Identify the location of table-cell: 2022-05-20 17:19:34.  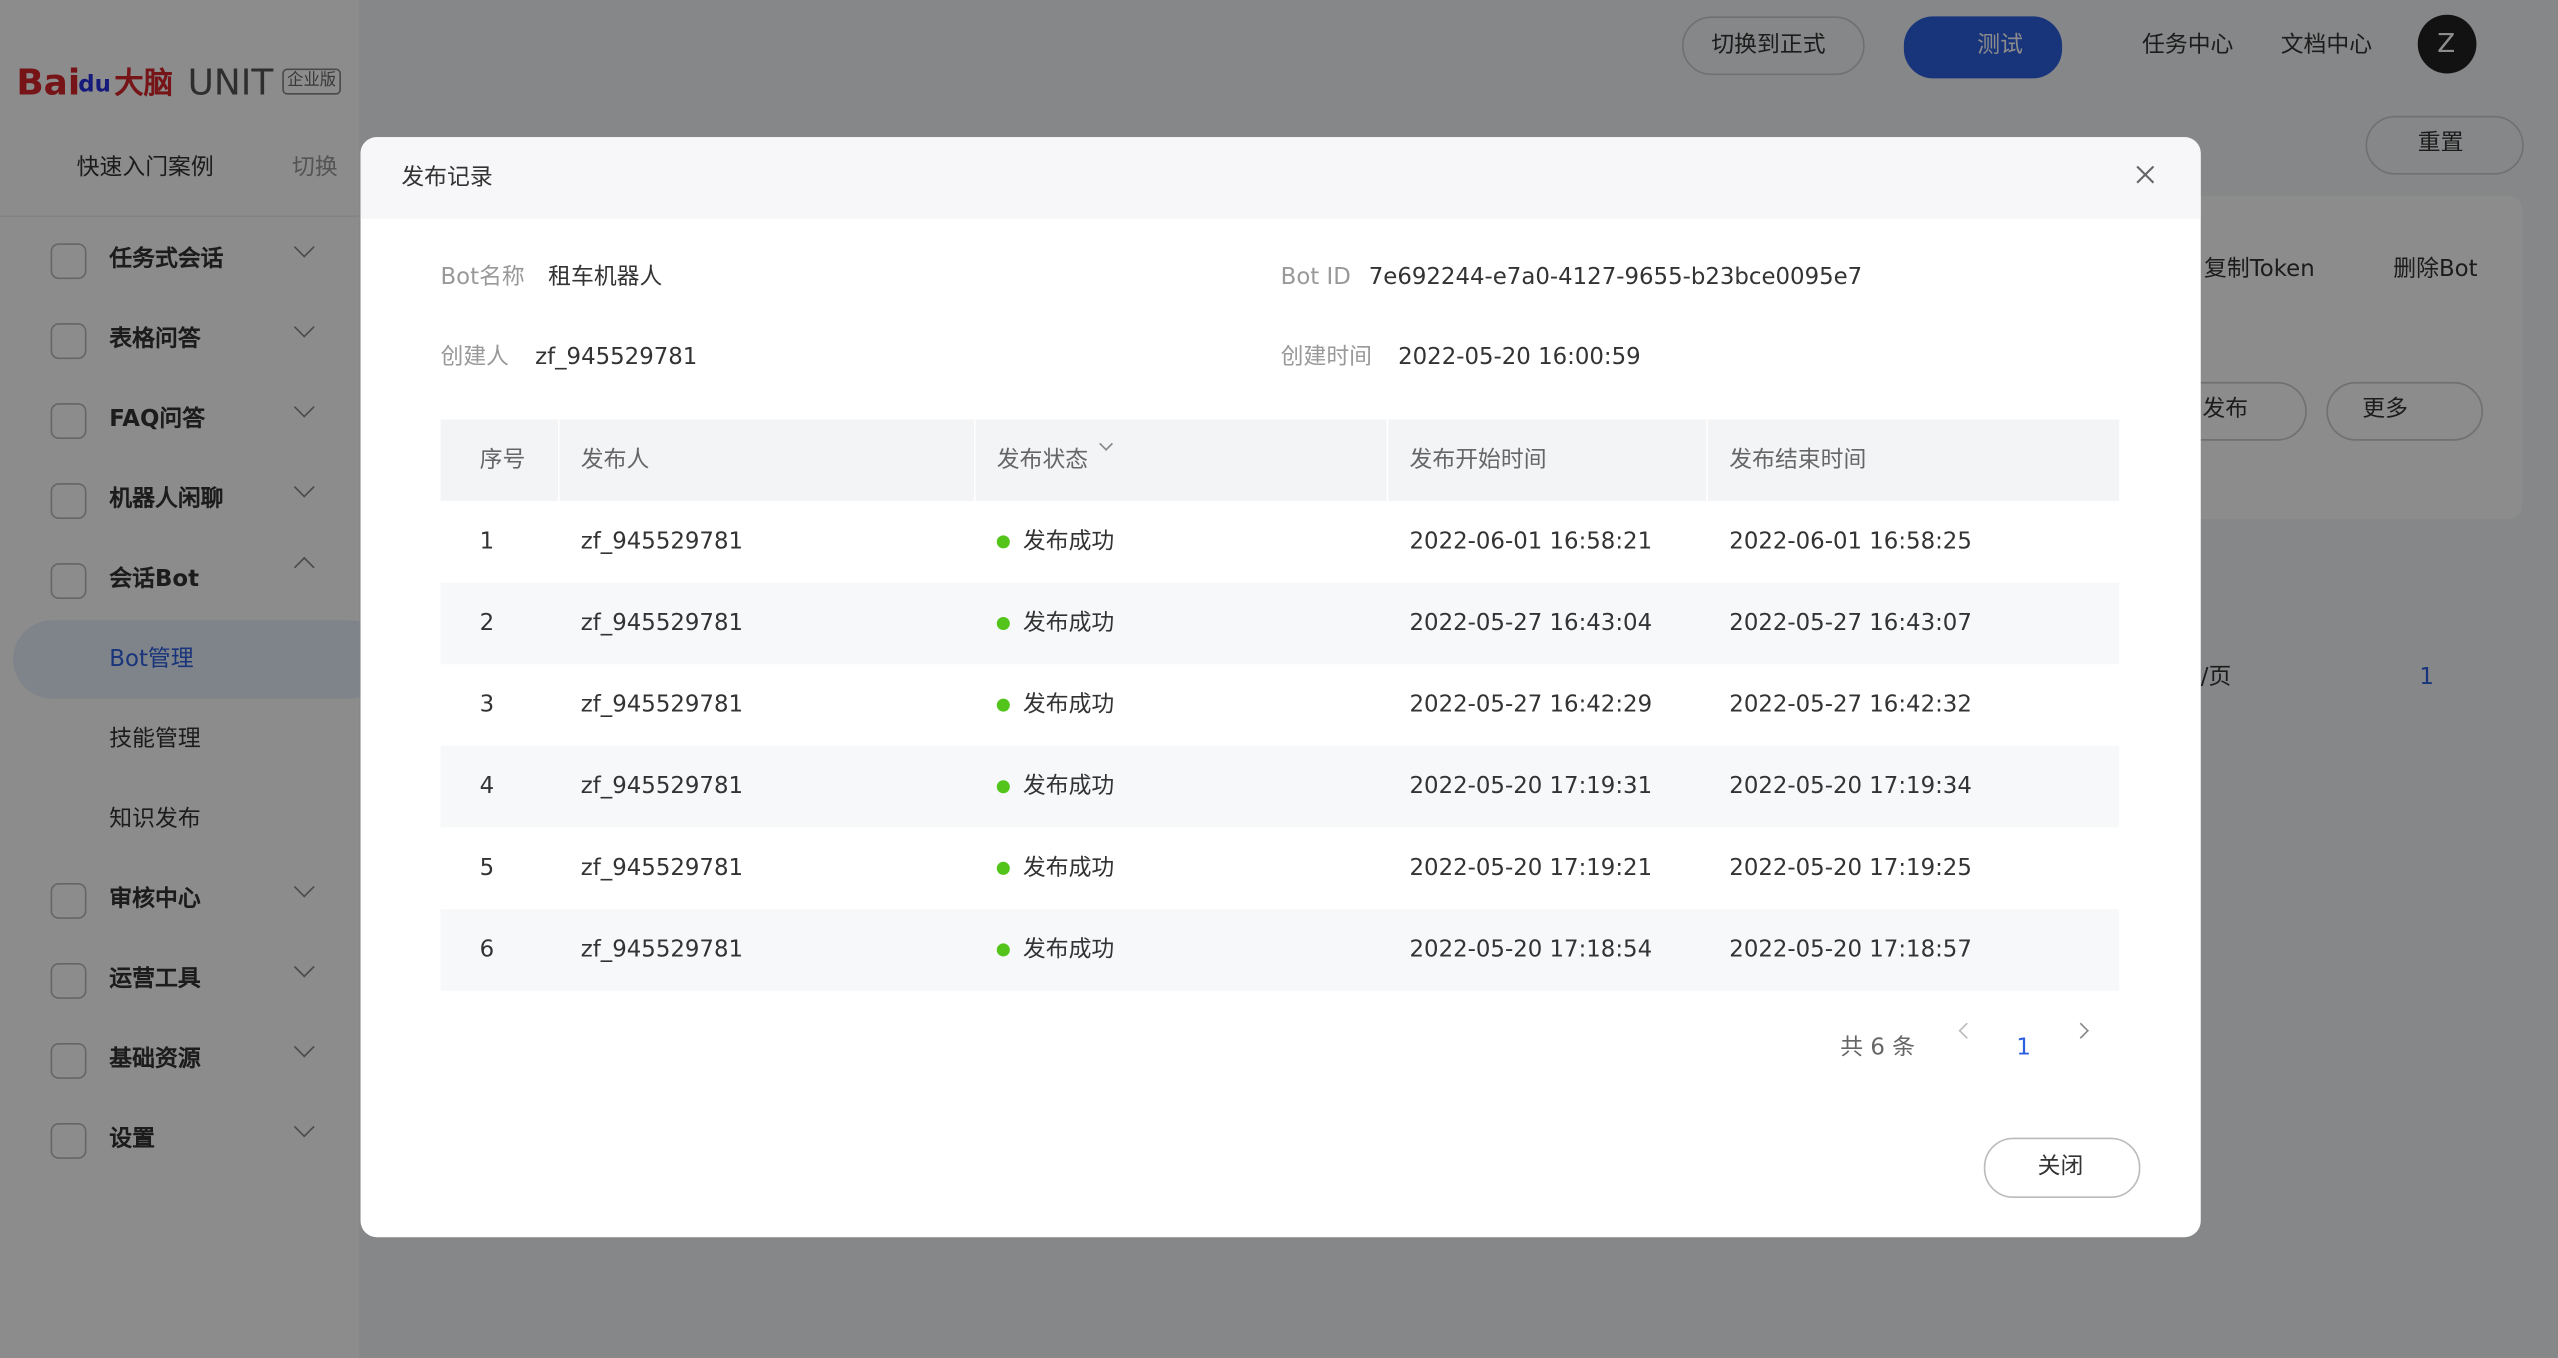
(1850, 786).